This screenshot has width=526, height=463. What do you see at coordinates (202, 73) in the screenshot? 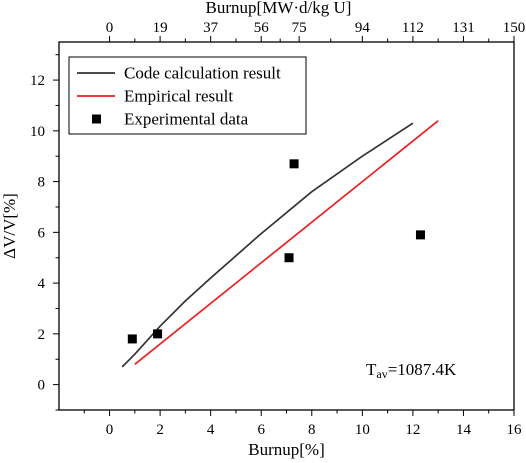
I see `legend-label-0: Code calculation result` at bounding box center [202, 73].